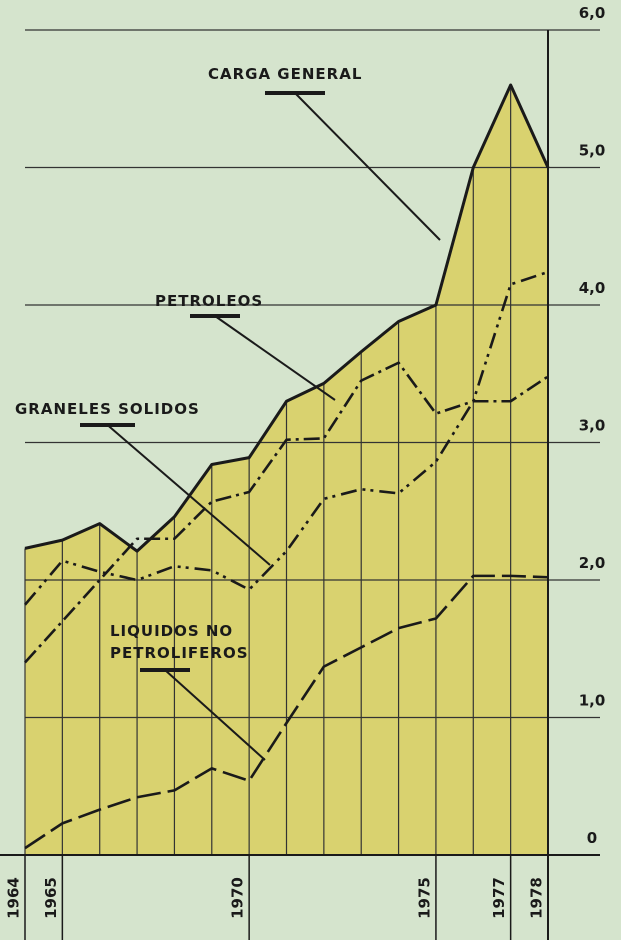 This screenshot has height=940, width=621. Describe the element at coordinates (424, 898) in the screenshot. I see `x-tick-label: 1975` at that location.